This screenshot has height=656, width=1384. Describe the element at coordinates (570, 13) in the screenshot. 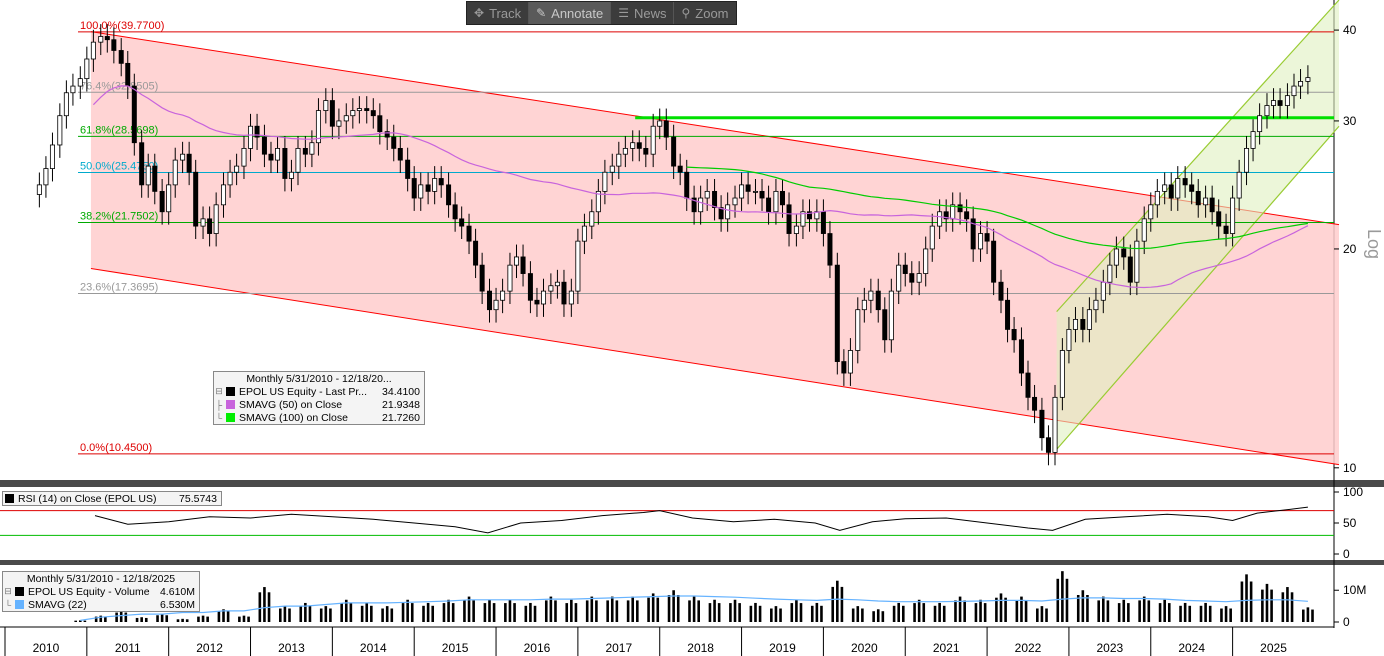

I see `annotate-button: ✎ Annotate` at that location.